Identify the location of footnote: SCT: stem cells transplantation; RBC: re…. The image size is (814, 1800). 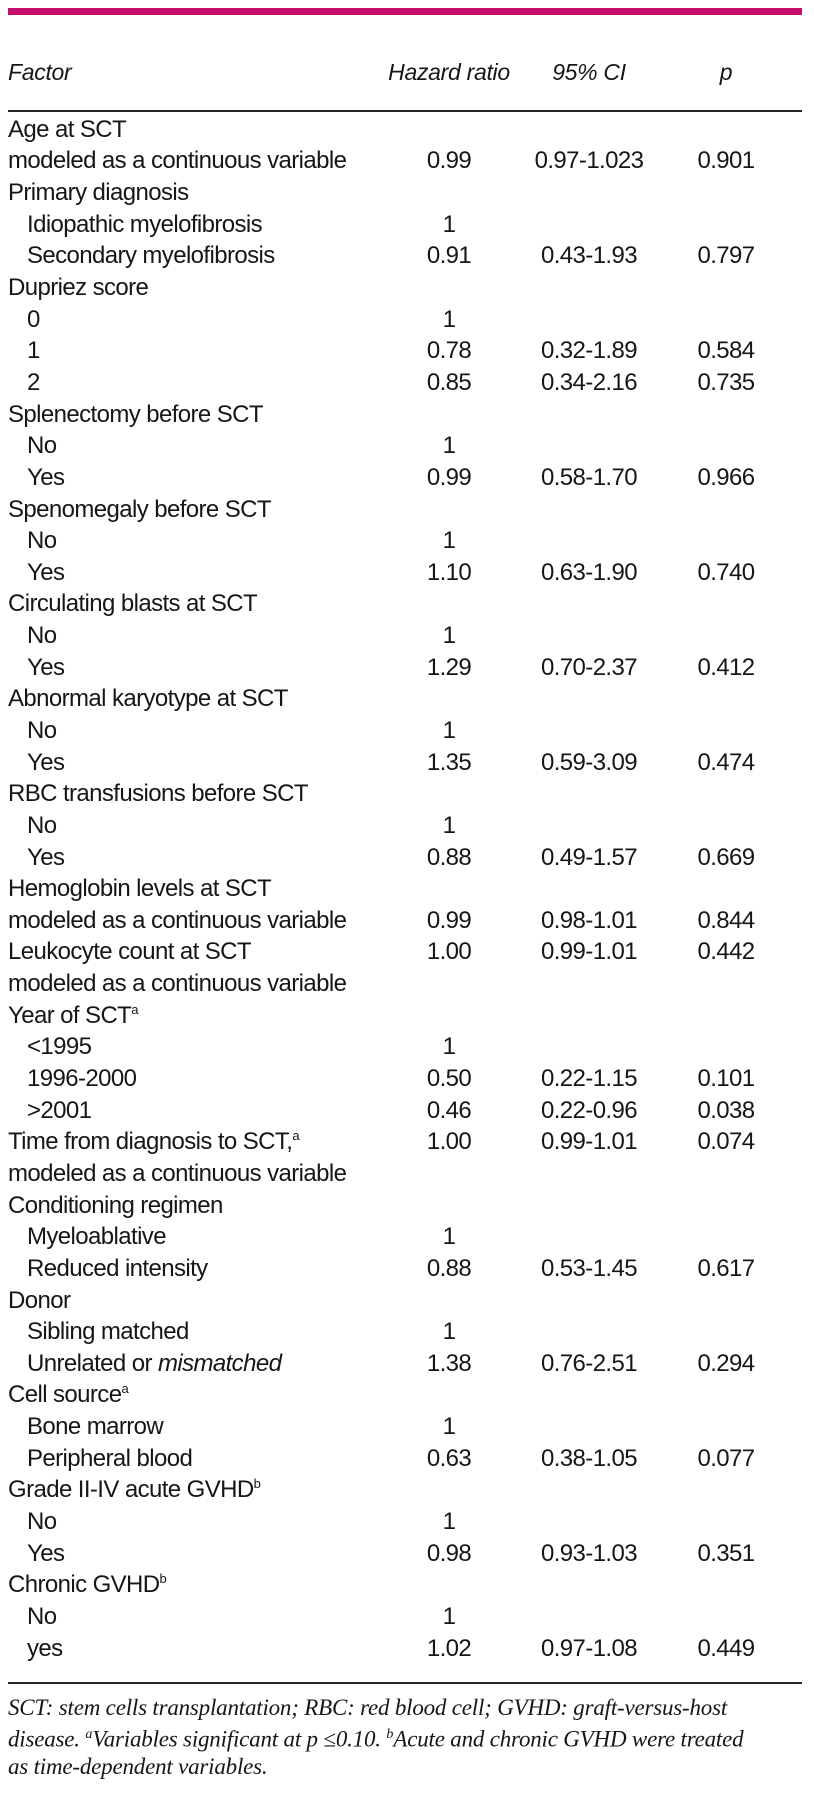
(404, 1737).